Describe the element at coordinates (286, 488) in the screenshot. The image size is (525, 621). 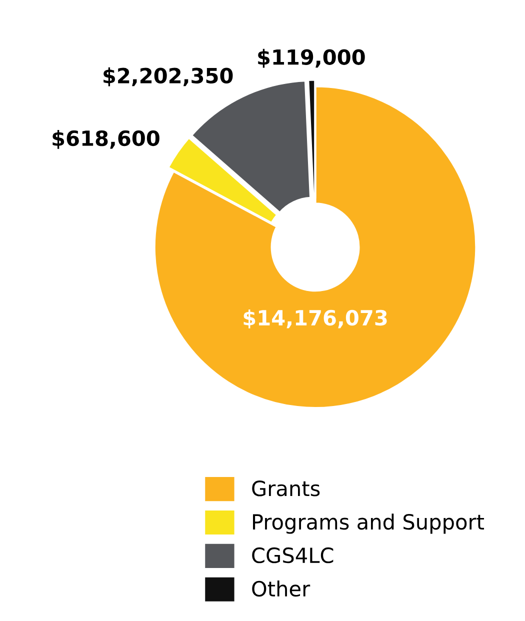
I see `legend-label: Grants` at that location.